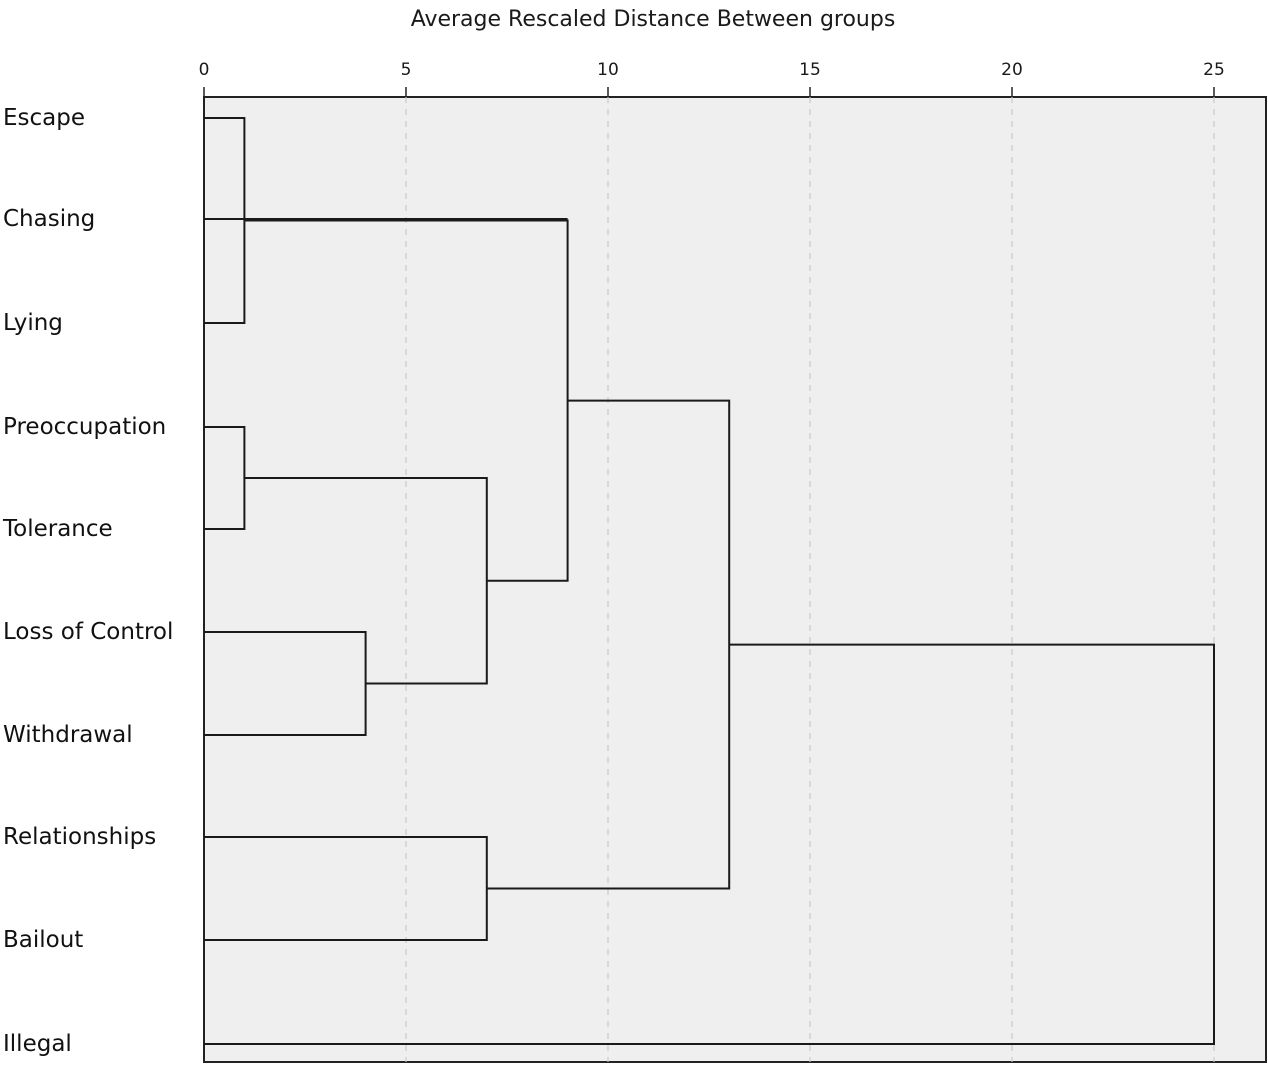 The width and height of the screenshot is (1268, 1066). Describe the element at coordinates (1214, 70) in the screenshot. I see `x-tick-label-25: 25` at that location.